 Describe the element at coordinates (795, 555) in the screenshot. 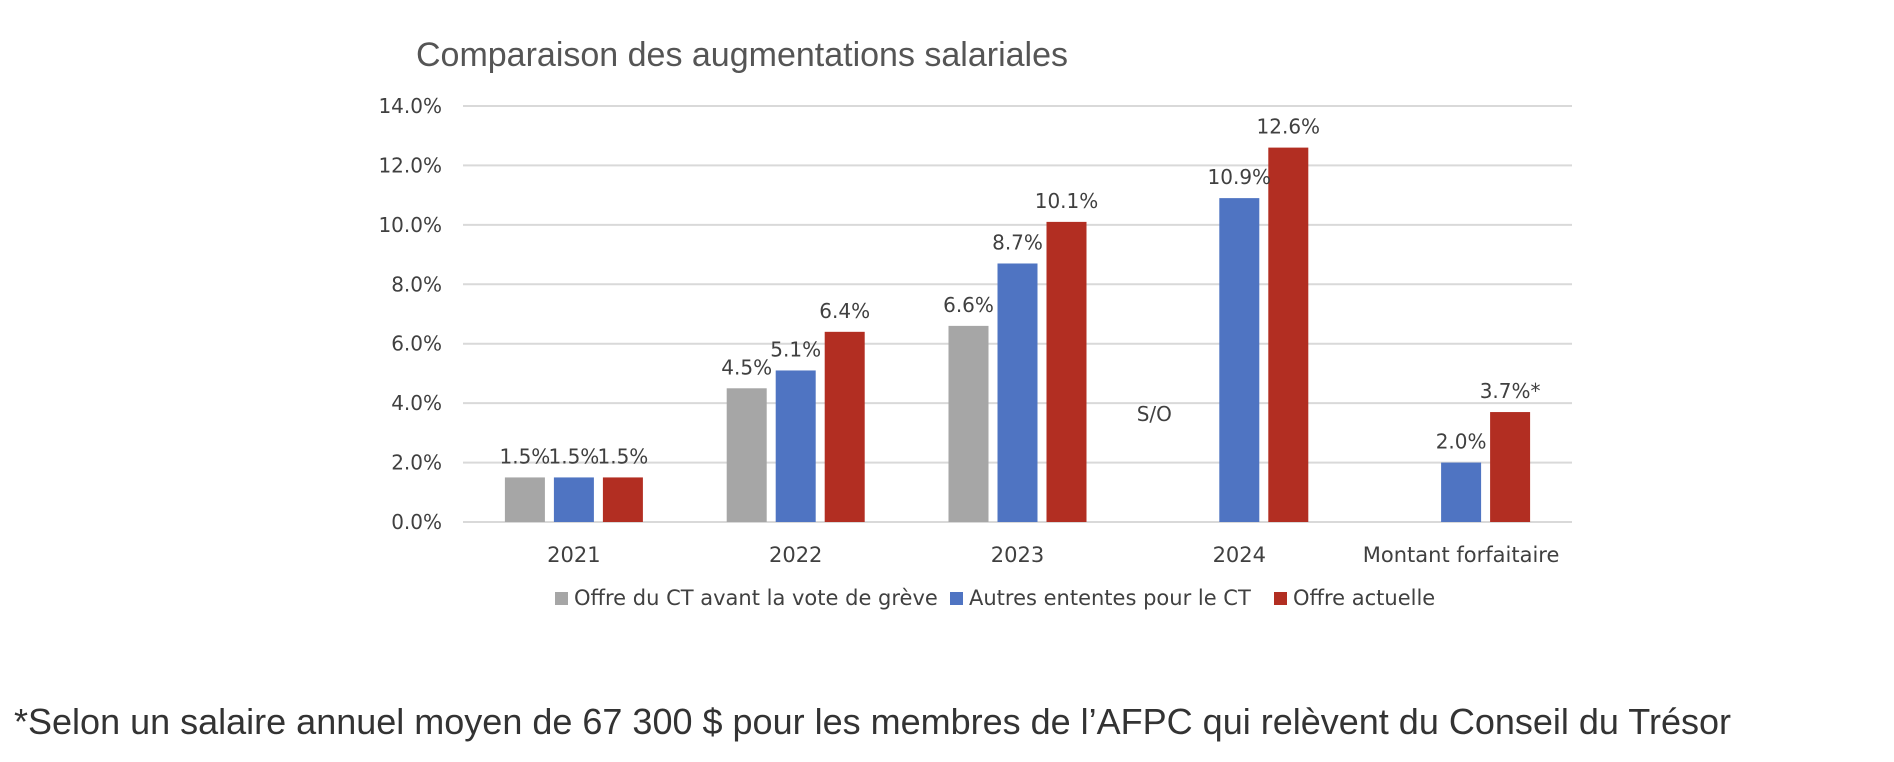

I see `x-category-label: 2022` at that location.